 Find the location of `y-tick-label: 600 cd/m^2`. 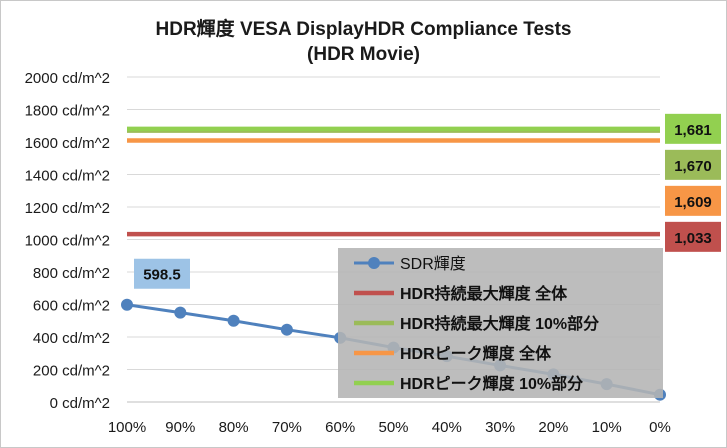

y-tick-label: 600 cd/m^2 is located at coordinates (71, 306).